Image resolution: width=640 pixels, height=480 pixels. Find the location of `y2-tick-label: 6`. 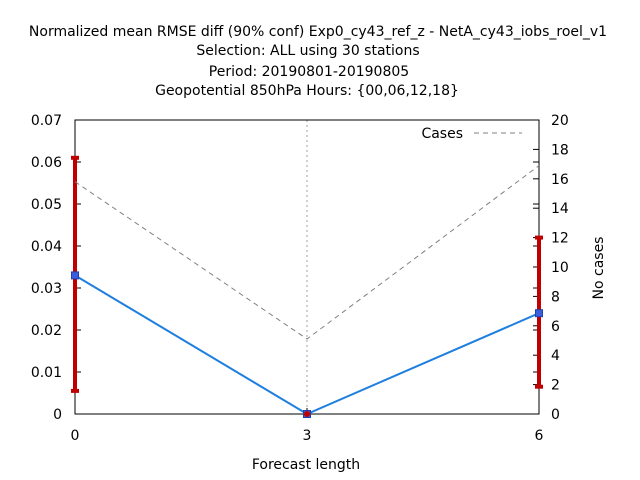

y2-tick-label: 6 is located at coordinates (555, 327).